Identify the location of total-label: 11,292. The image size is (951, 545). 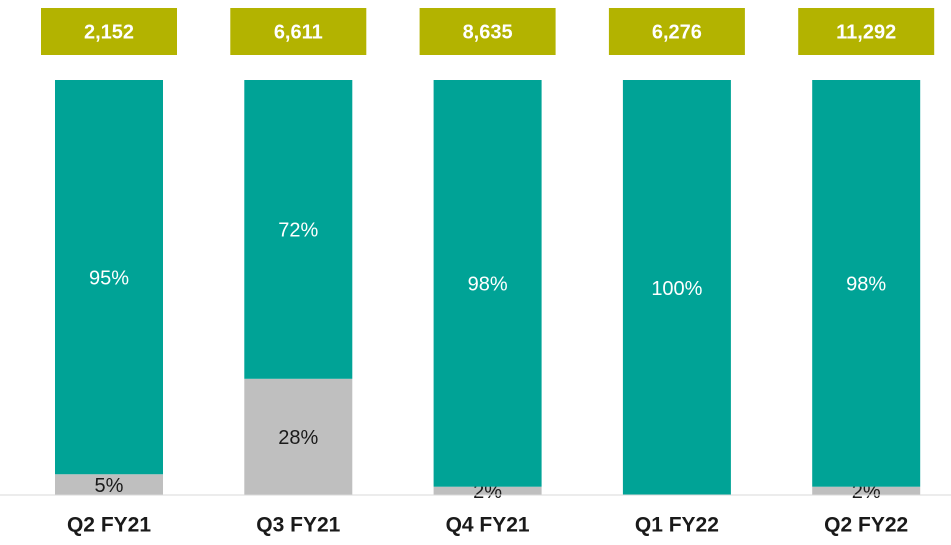
(866, 32).